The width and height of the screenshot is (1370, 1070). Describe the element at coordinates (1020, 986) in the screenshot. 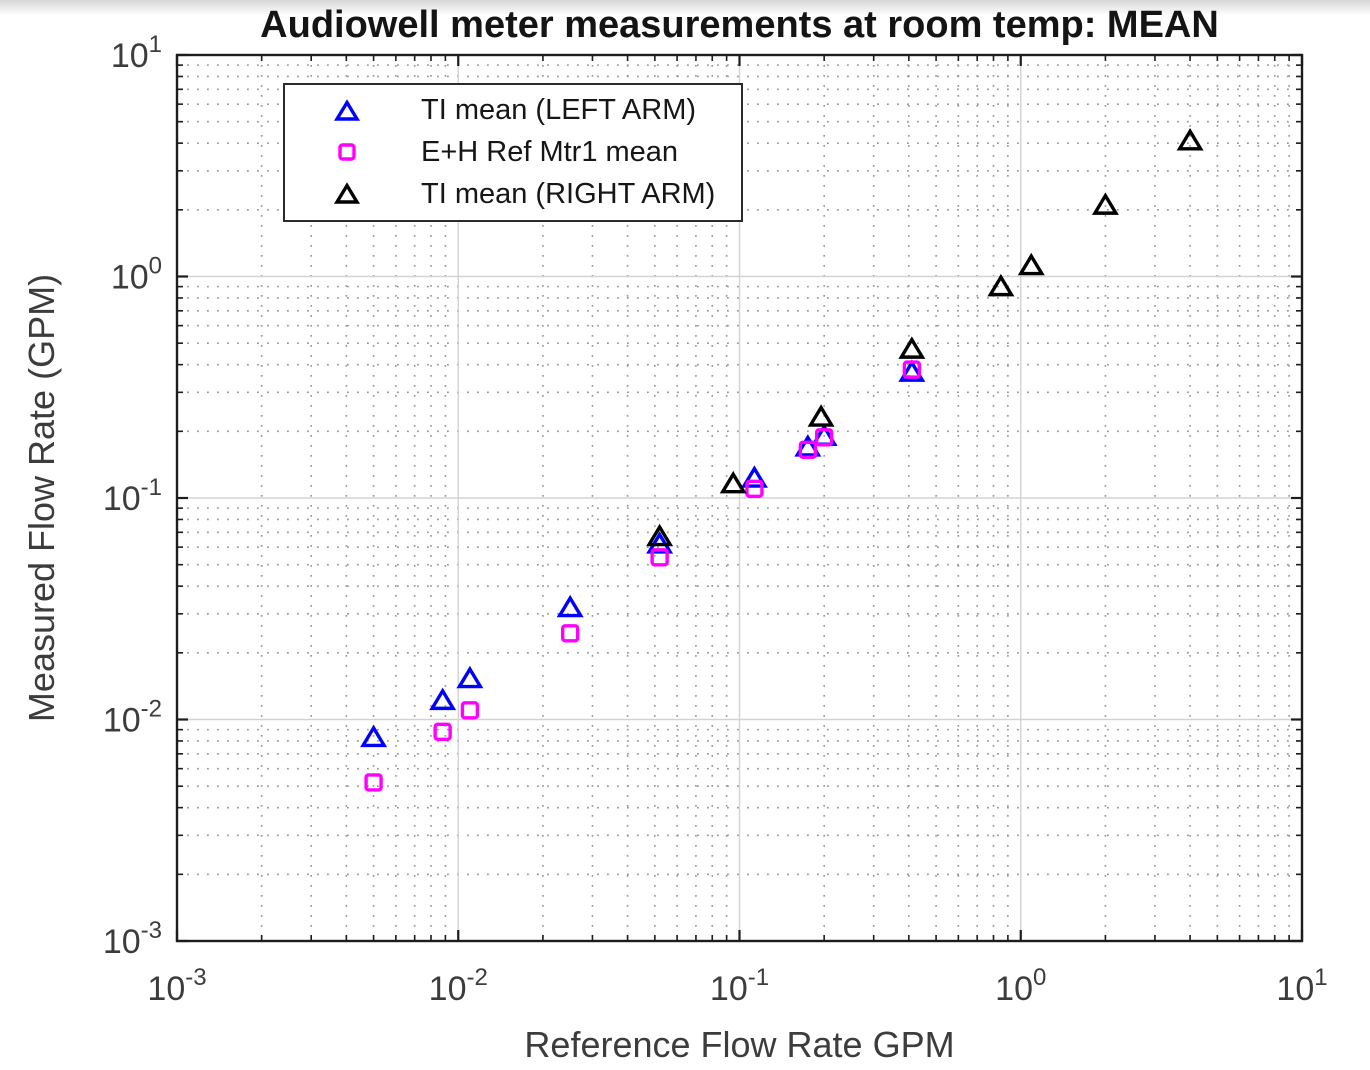

I see `x-tick-label: 10⁰` at that location.